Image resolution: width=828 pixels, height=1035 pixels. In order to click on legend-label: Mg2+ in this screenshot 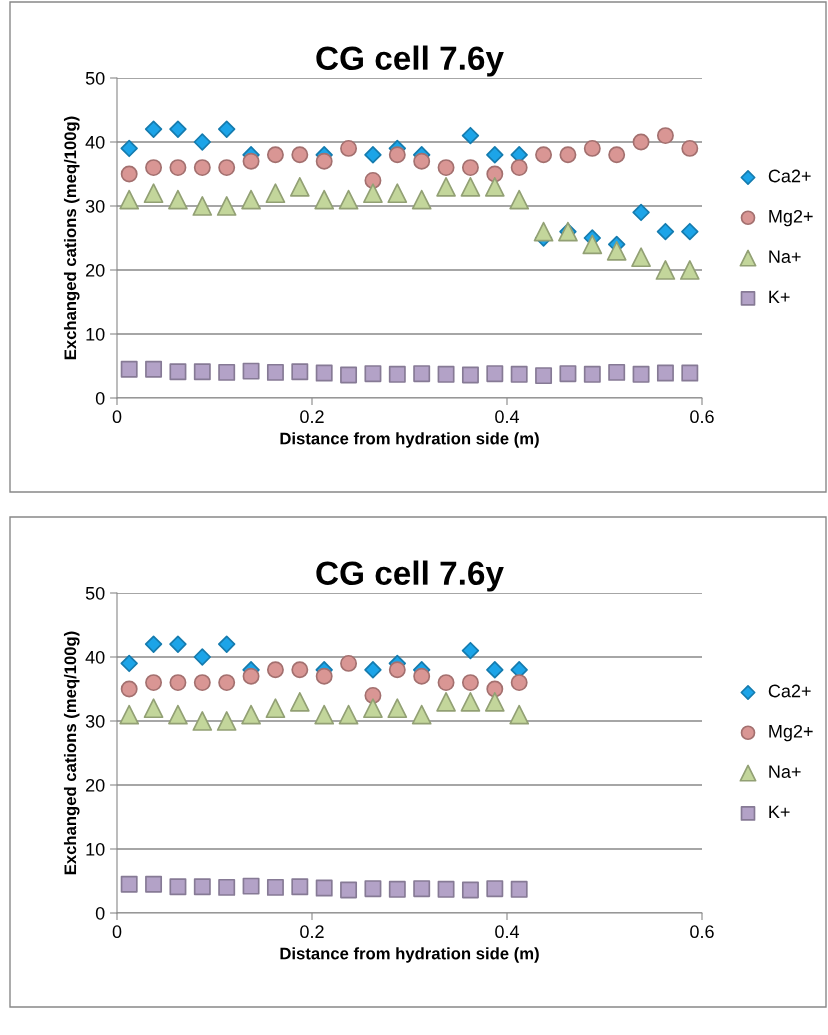, I will do `click(791, 218)`.